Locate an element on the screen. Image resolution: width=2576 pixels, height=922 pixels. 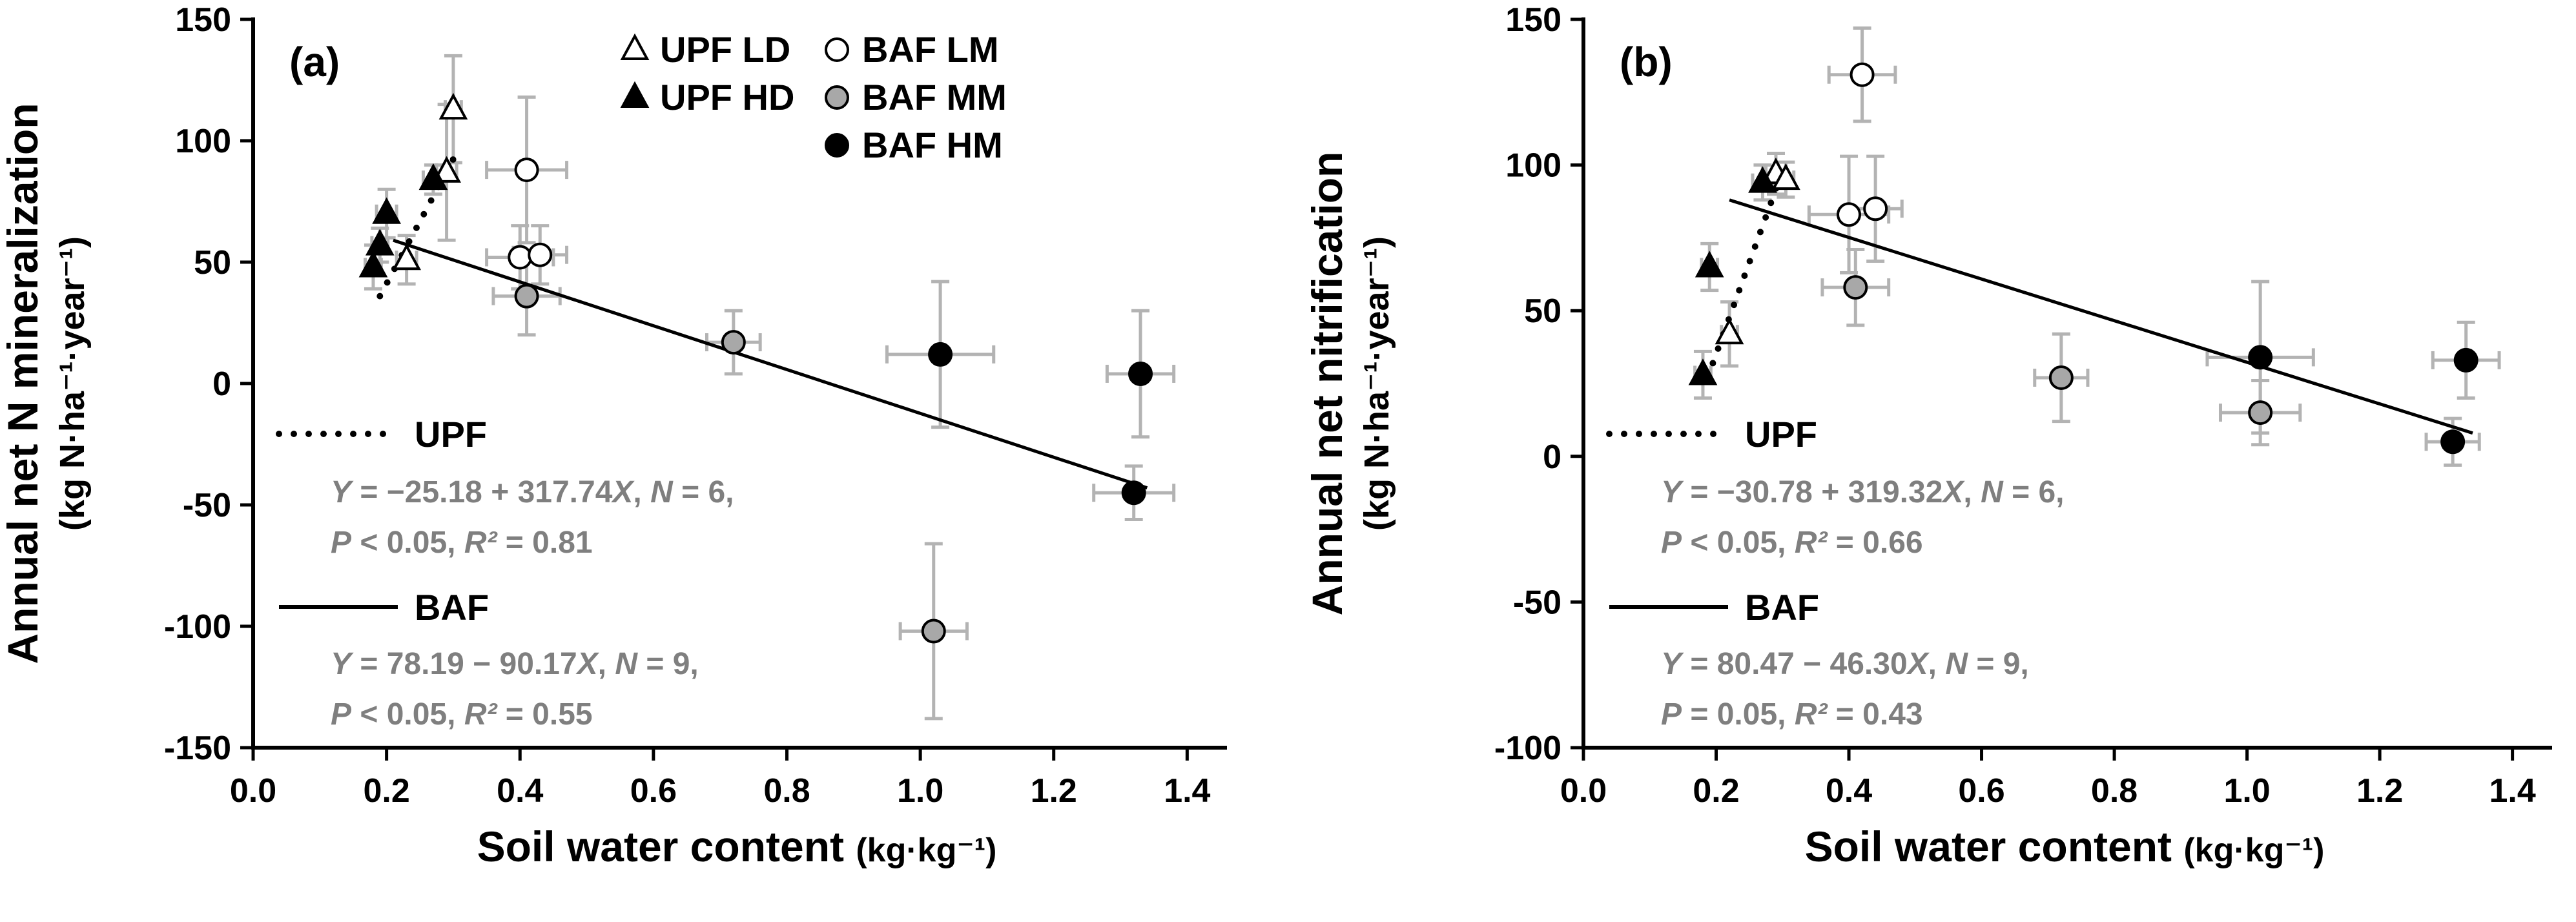
equation-line2-baf: P < 0.05, R² = 0.55 is located at coordinates (462, 714).